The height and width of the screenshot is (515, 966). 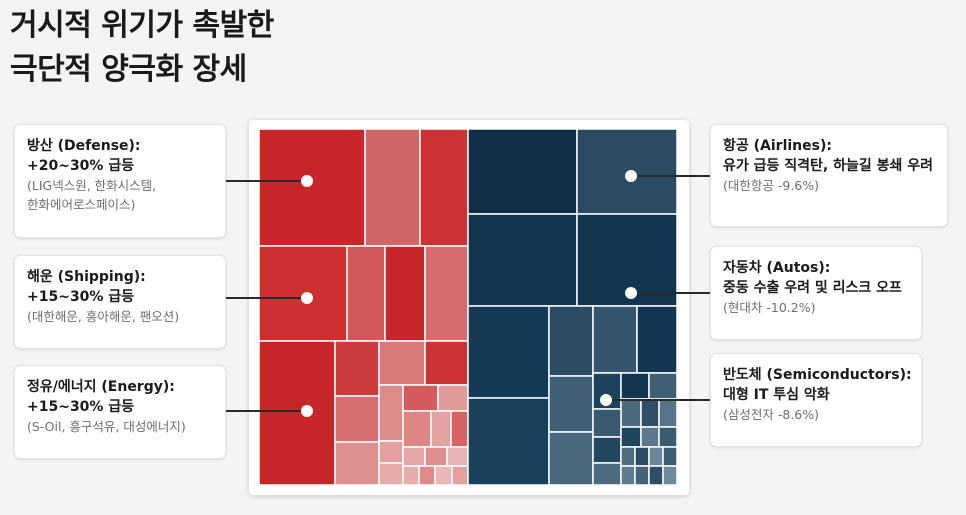 What do you see at coordinates (777, 268) in the screenshot?
I see `autos-heading: 자동차 (Autos):` at bounding box center [777, 268].